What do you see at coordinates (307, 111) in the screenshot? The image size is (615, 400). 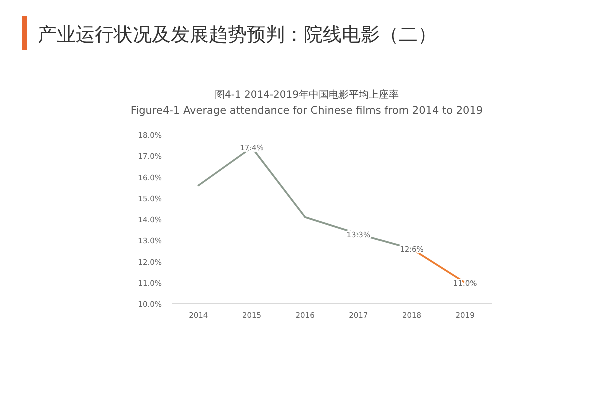 I see `caption: Figure4-1 Average attendance for Chinese films from 2014 to 2019` at bounding box center [307, 111].